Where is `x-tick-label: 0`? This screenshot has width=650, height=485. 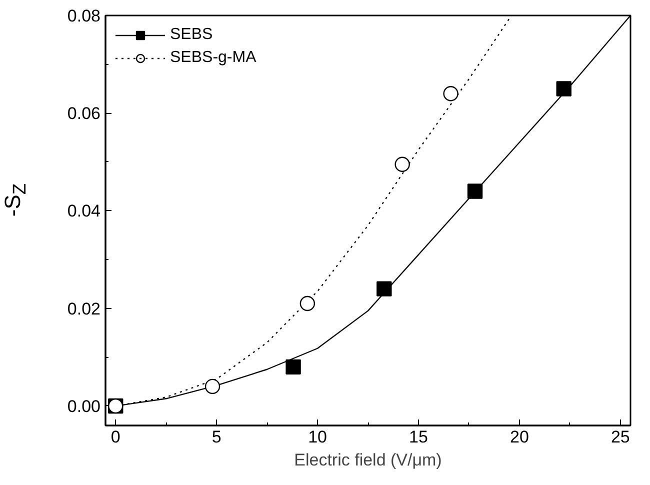 x-tick-label: 0 is located at coordinates (115, 437).